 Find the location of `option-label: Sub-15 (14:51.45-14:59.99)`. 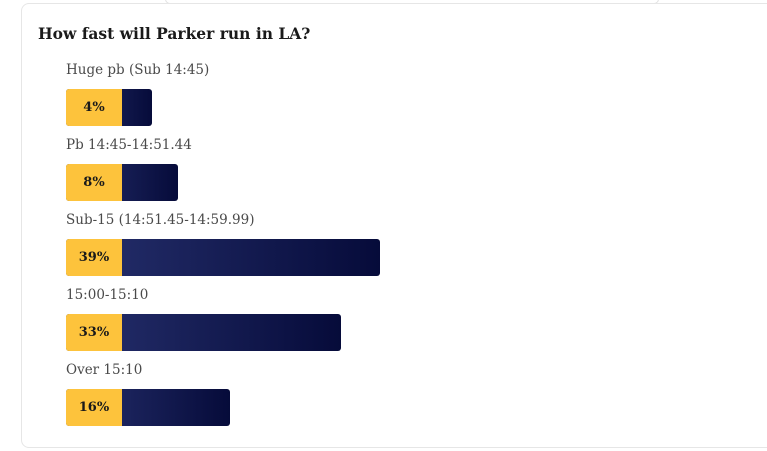

option-label: Sub-15 (14:51.45-14:59.99) is located at coordinates (160, 220).